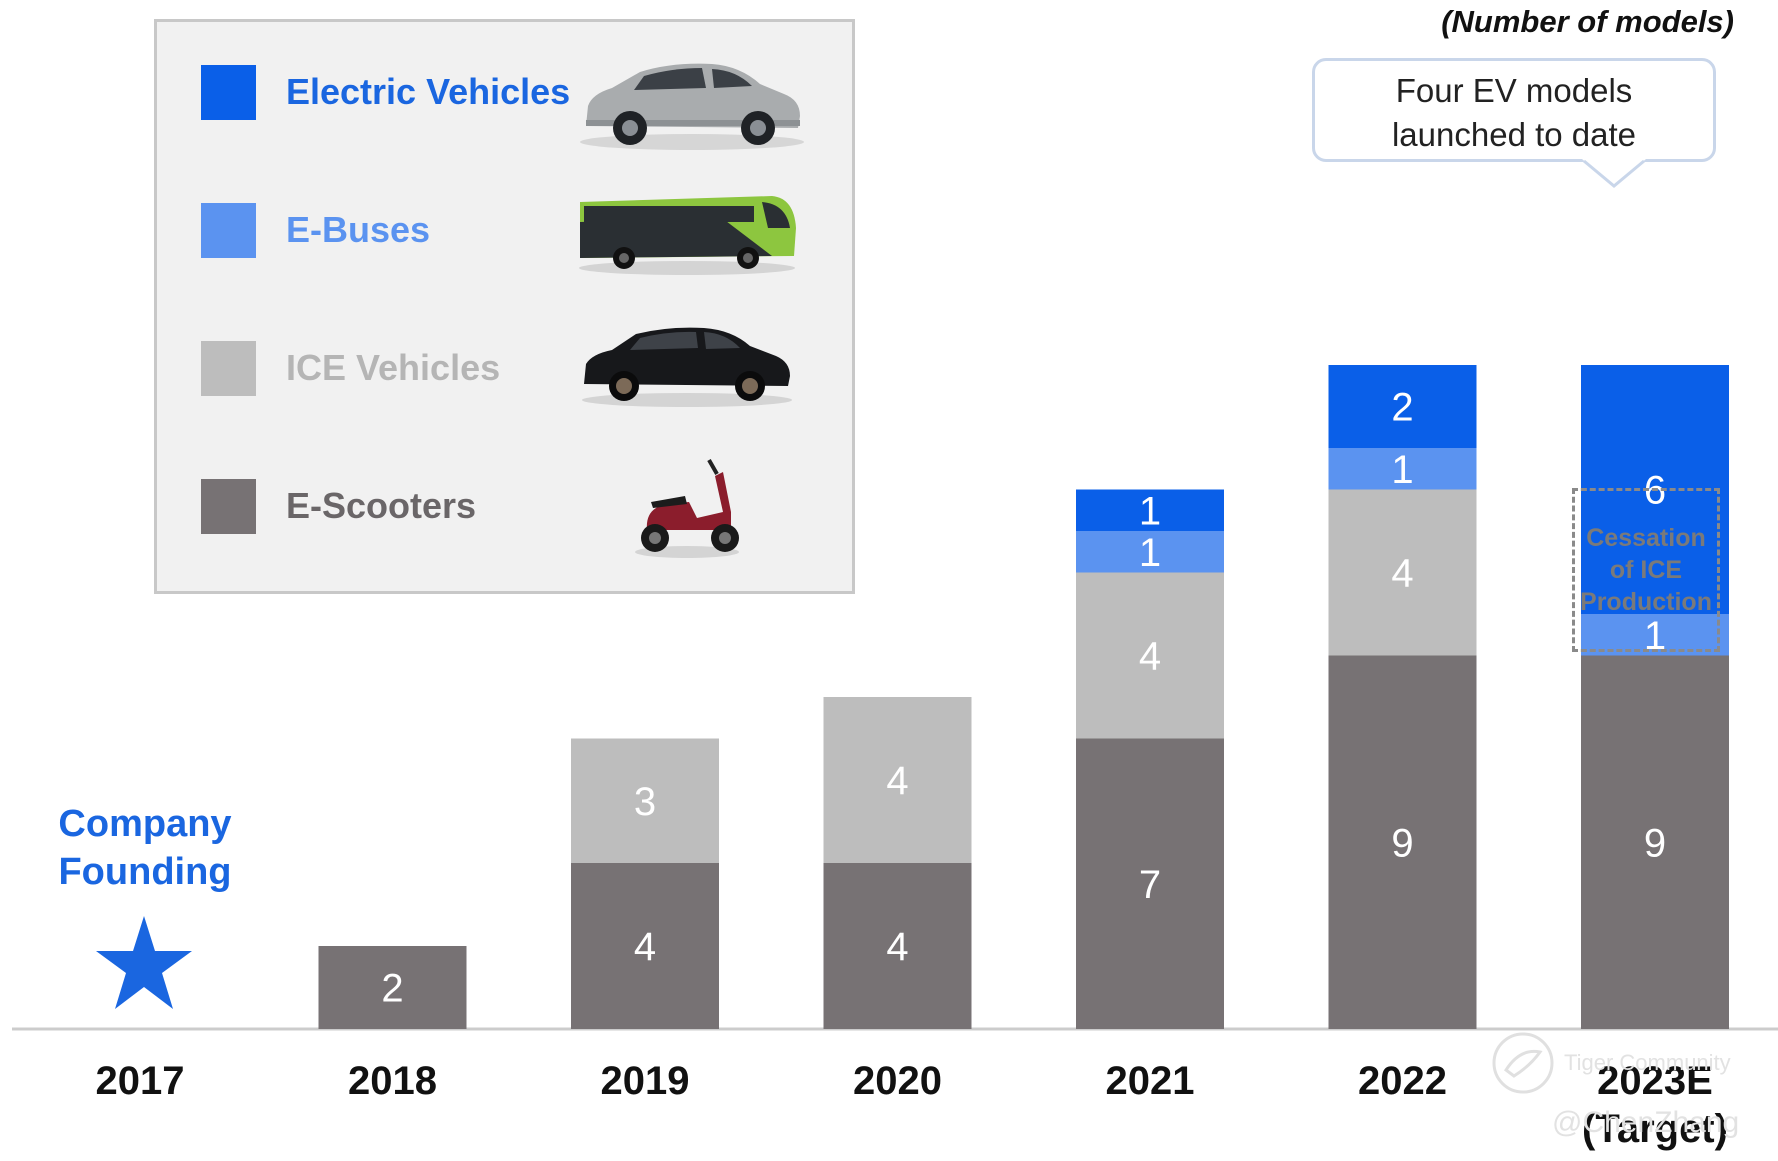 Image resolution: width=1778 pixels, height=1161 pixels. I want to click on data-label-e-buses-2022: 1, so click(1402, 470).